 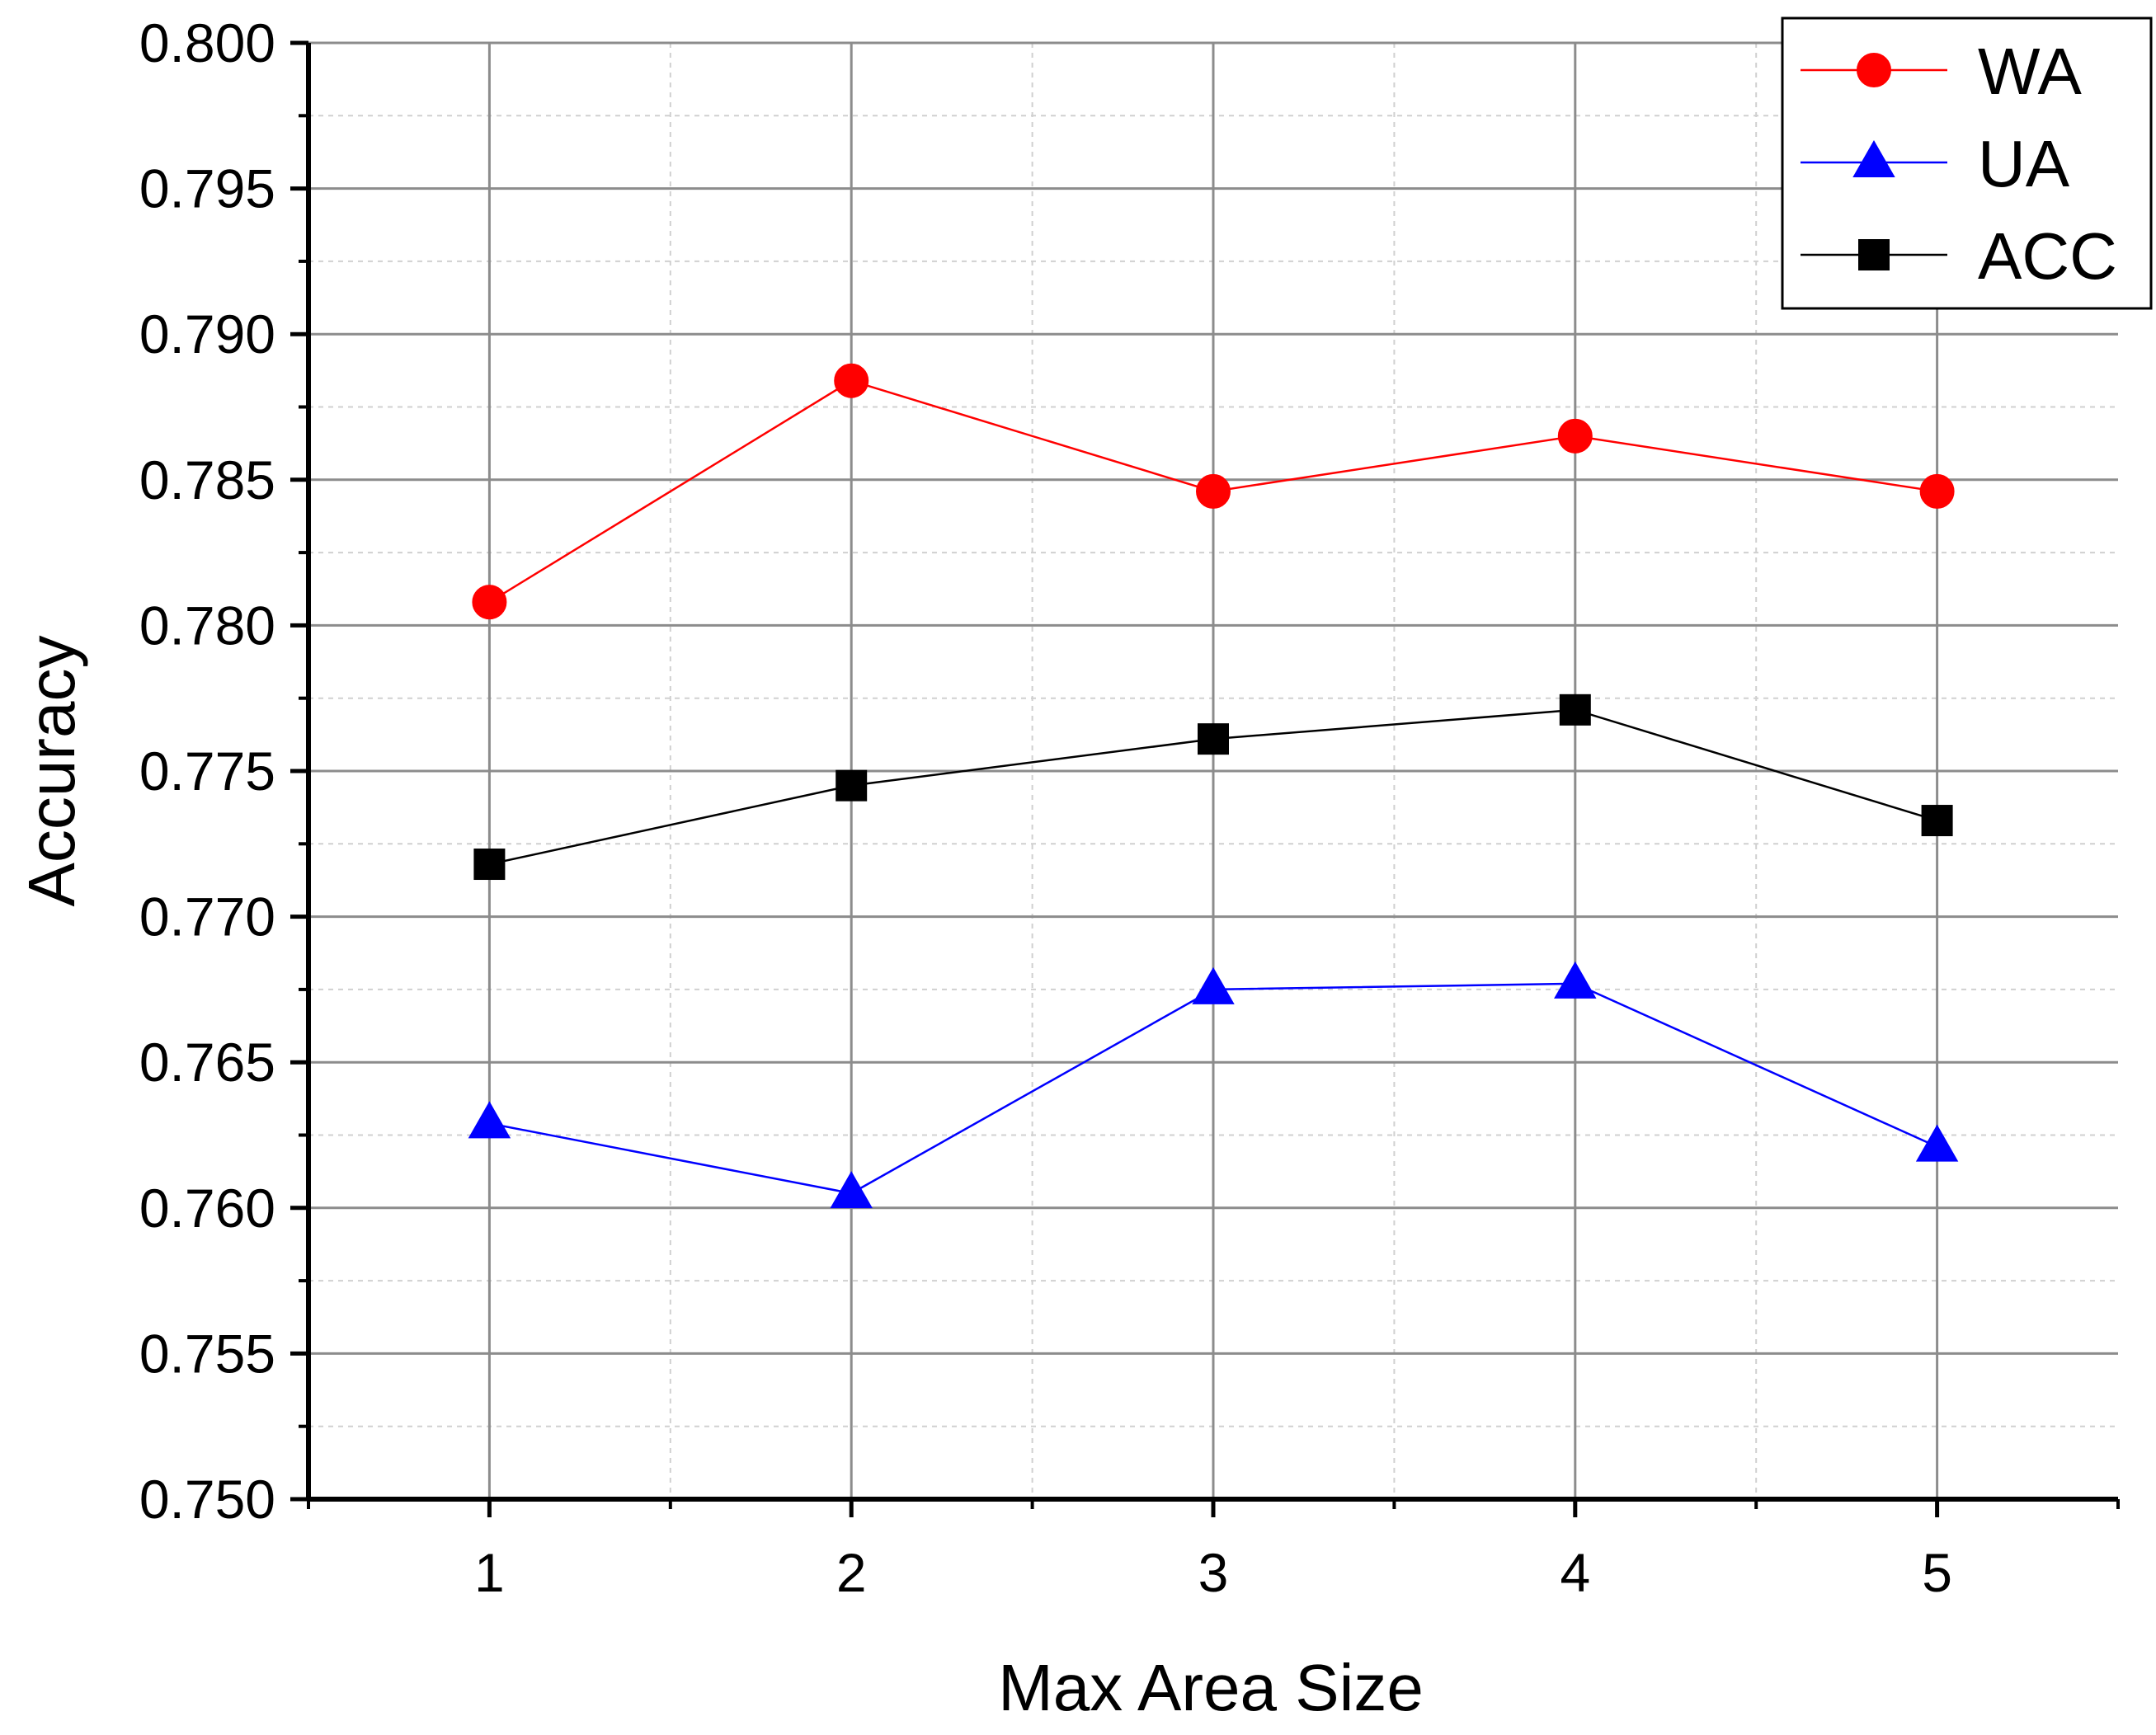 I want to click on y-tick-label: 0.785, so click(x=207, y=479).